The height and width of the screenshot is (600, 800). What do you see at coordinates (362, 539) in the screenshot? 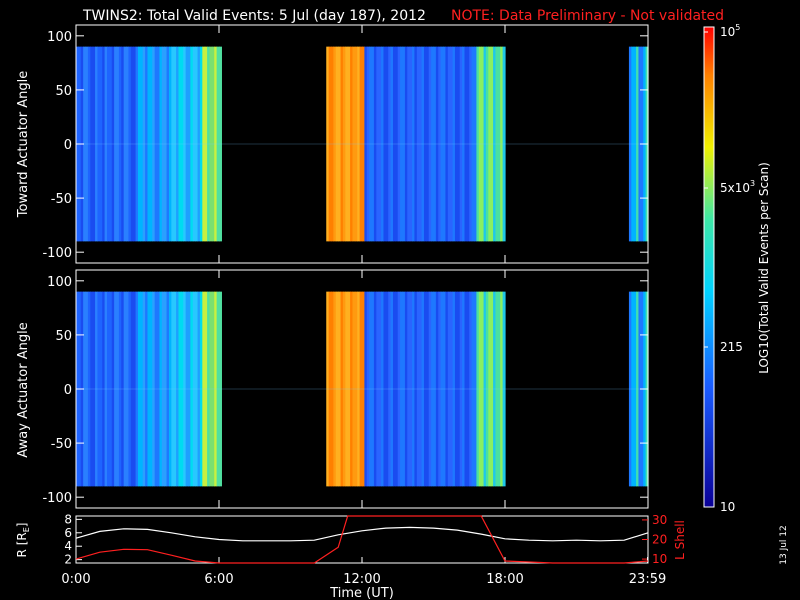
I see `l-shell-line` at bounding box center [362, 539].